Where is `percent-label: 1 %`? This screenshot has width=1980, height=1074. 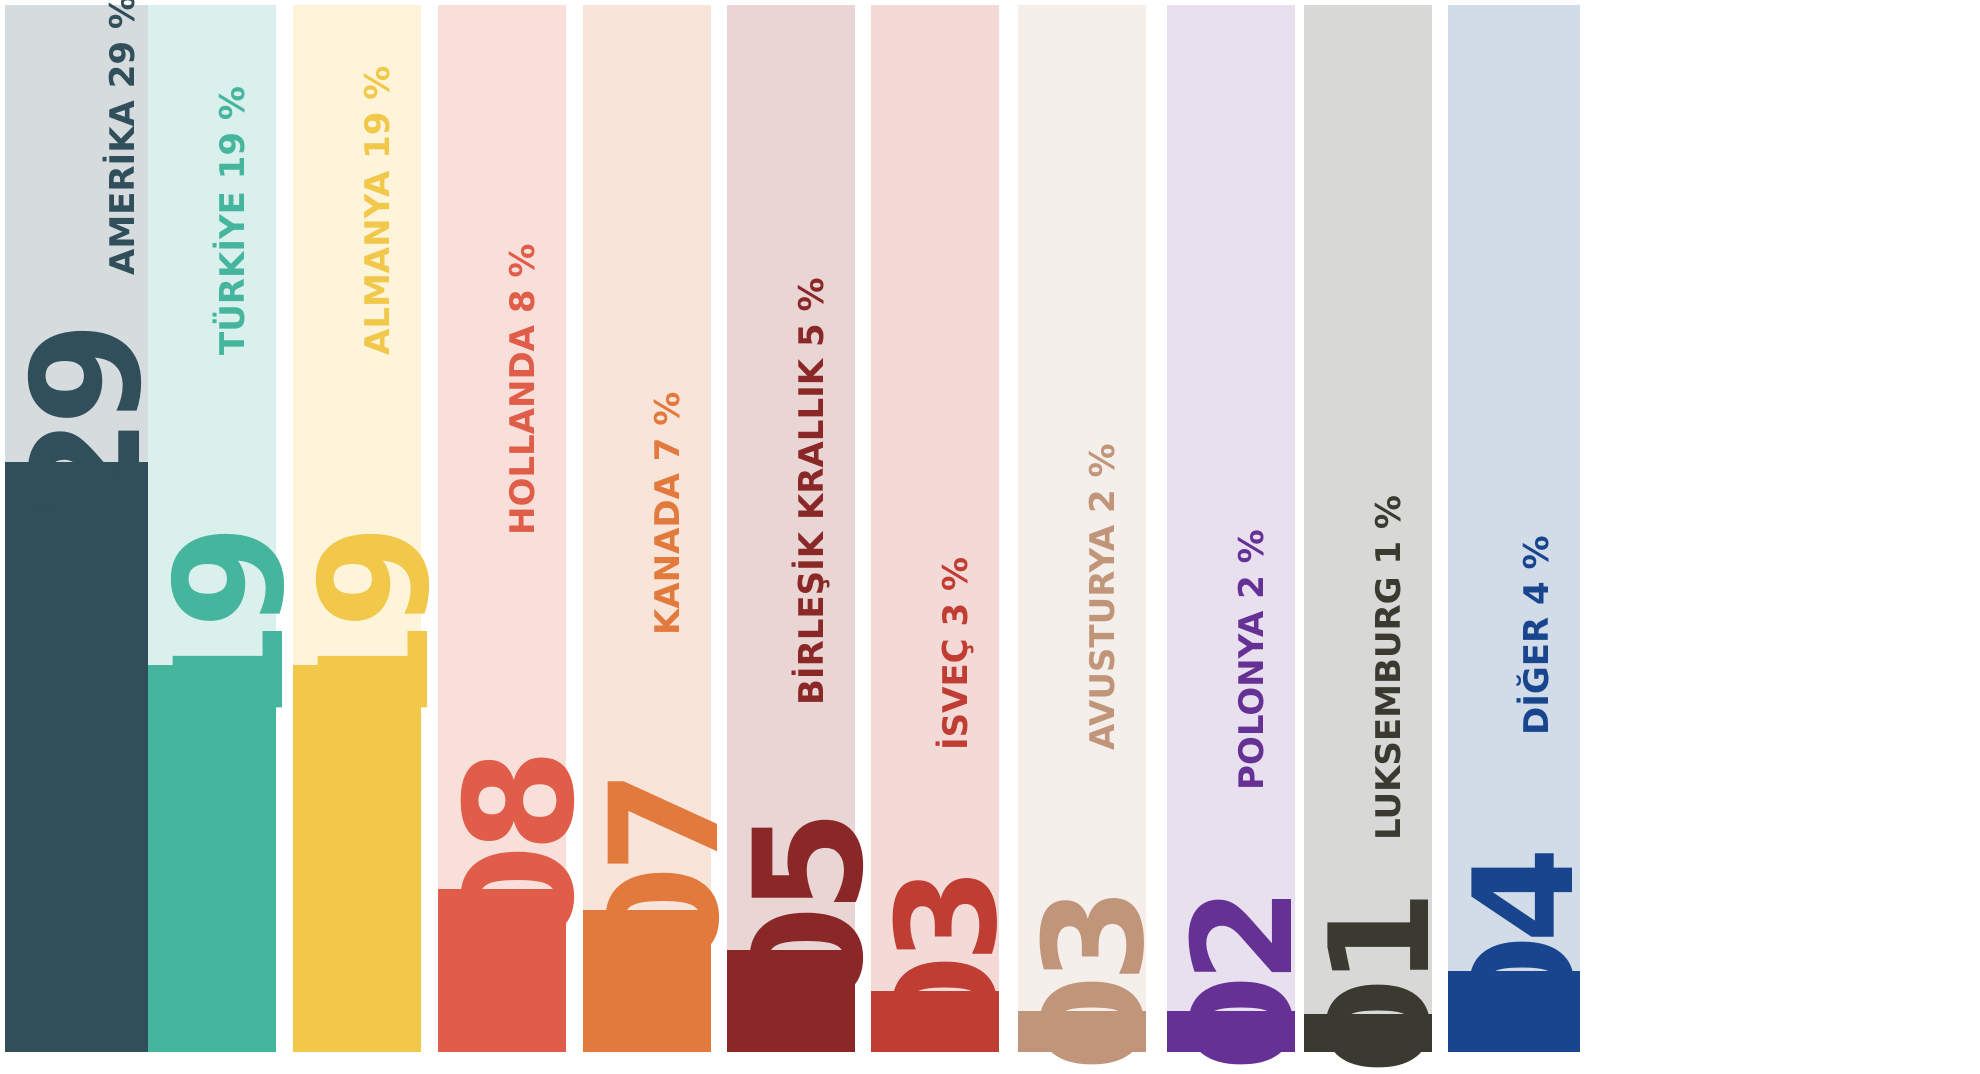 percent-label: 1 % is located at coordinates (1389, 536).